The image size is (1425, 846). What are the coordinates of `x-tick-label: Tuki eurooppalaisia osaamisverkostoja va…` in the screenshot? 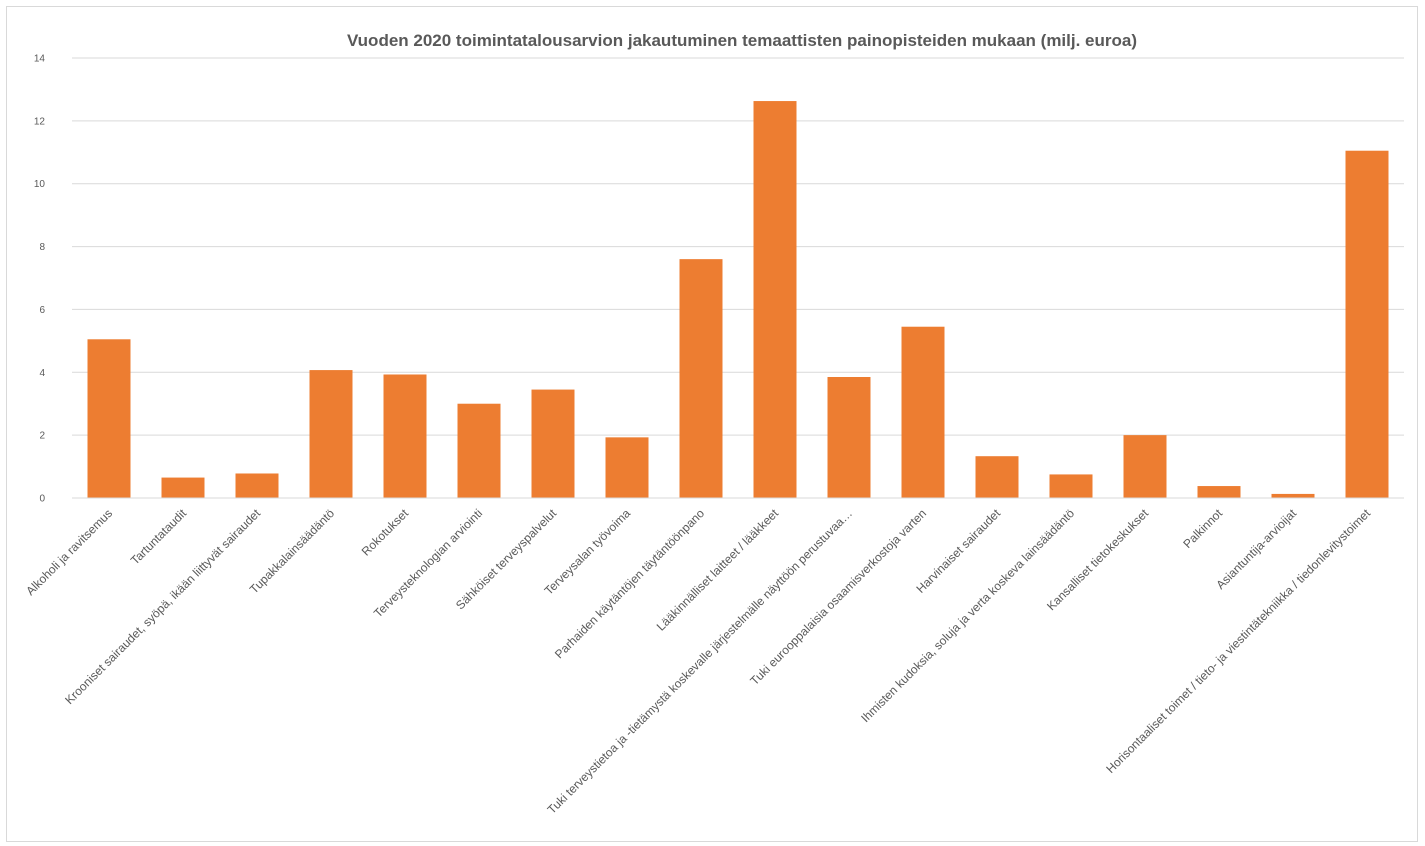 It's located at (838, 597).